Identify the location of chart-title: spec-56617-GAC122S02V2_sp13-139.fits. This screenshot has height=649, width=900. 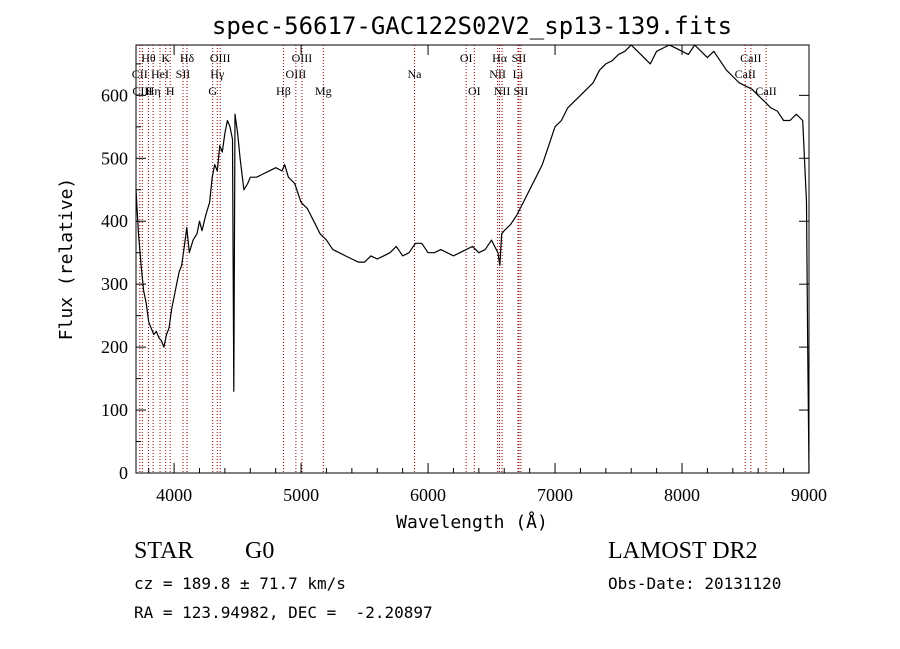
(472, 26).